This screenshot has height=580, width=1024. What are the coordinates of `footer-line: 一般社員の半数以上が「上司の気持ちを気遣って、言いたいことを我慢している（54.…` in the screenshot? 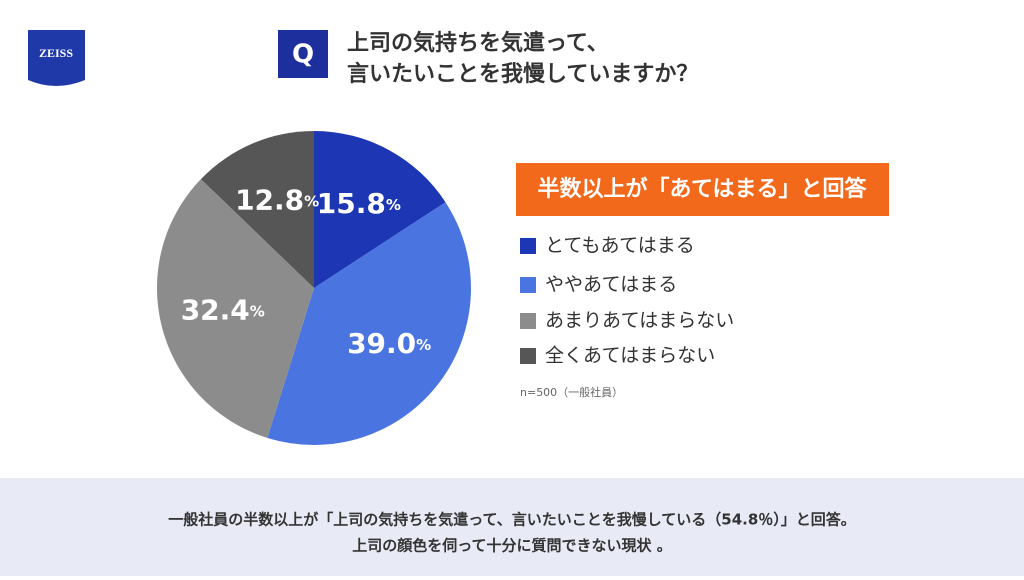 It's located at (512, 520).